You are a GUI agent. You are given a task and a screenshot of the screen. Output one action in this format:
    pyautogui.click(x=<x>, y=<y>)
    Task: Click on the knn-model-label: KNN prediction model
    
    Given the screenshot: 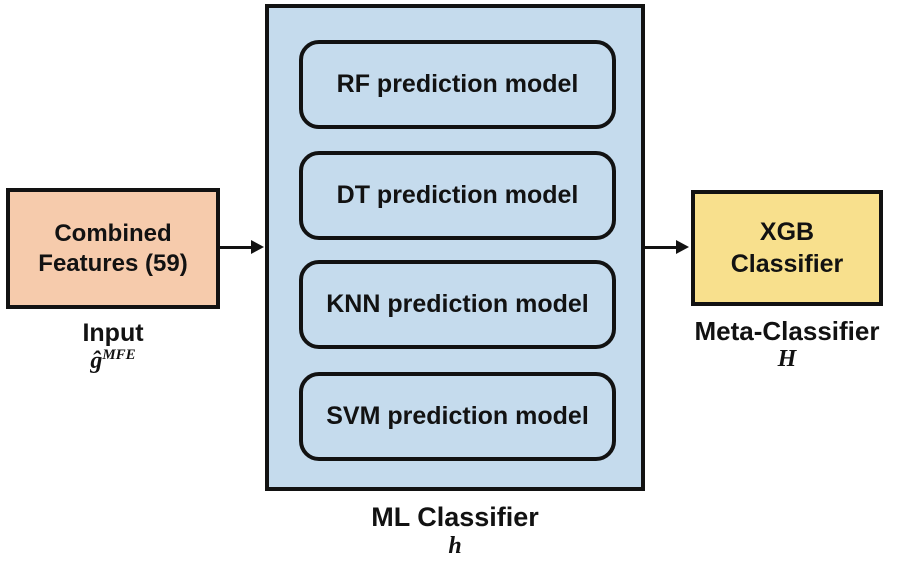 What is the action you would take?
    pyautogui.click(x=457, y=304)
    